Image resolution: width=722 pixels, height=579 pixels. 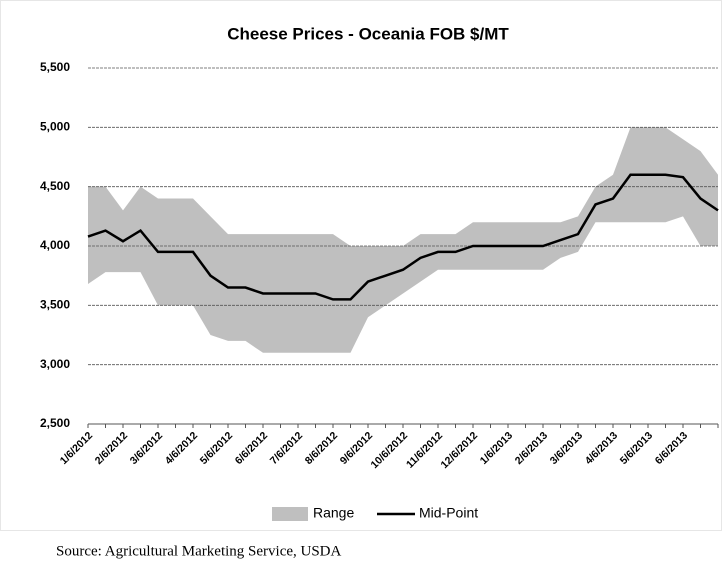 I want to click on legend-swatch, so click(x=290, y=514).